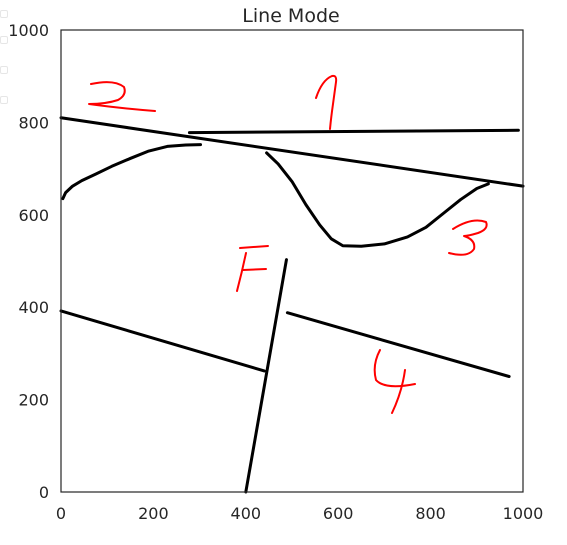 The height and width of the screenshot is (545, 567). What do you see at coordinates (246, 513) in the screenshot?
I see `x-tick-label: 400` at bounding box center [246, 513].